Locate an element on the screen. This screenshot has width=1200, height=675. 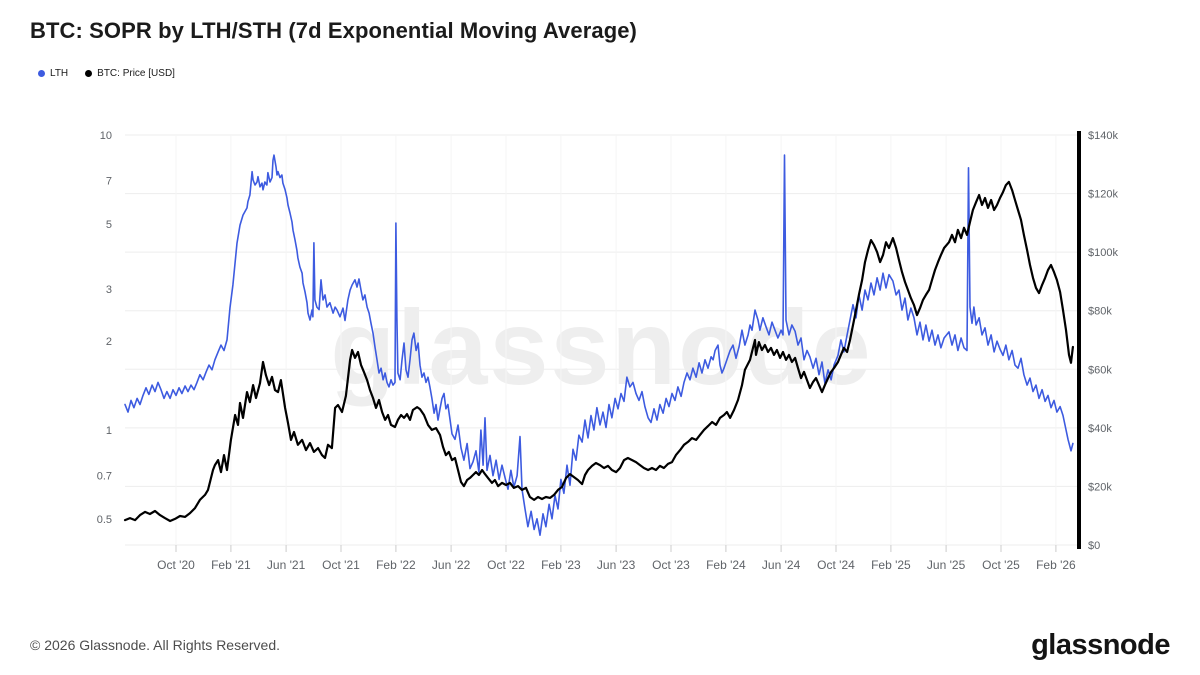
x-tick-label: Feb '22 is located at coordinates (396, 565).